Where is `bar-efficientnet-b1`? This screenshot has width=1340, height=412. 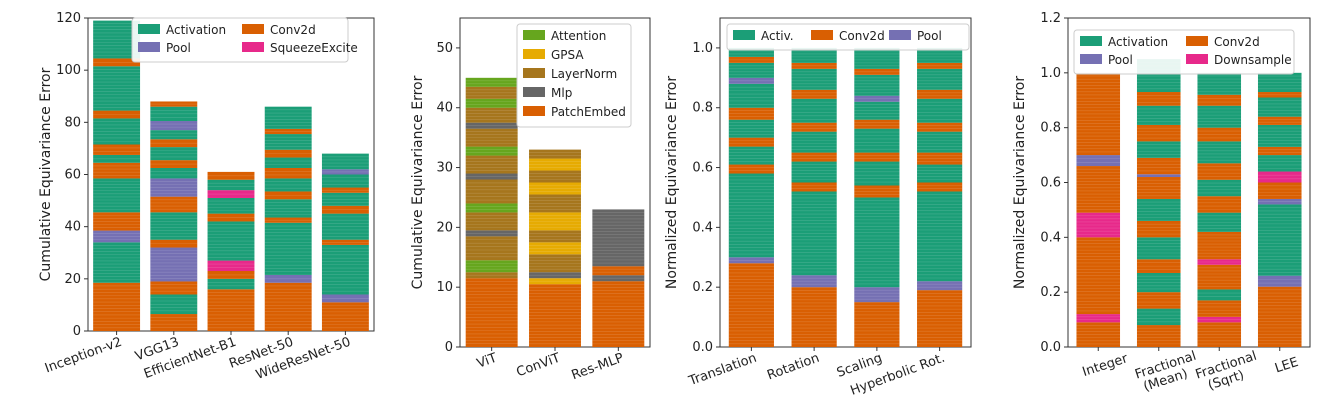 bar-efficientnet-b1 is located at coordinates (231, 251).